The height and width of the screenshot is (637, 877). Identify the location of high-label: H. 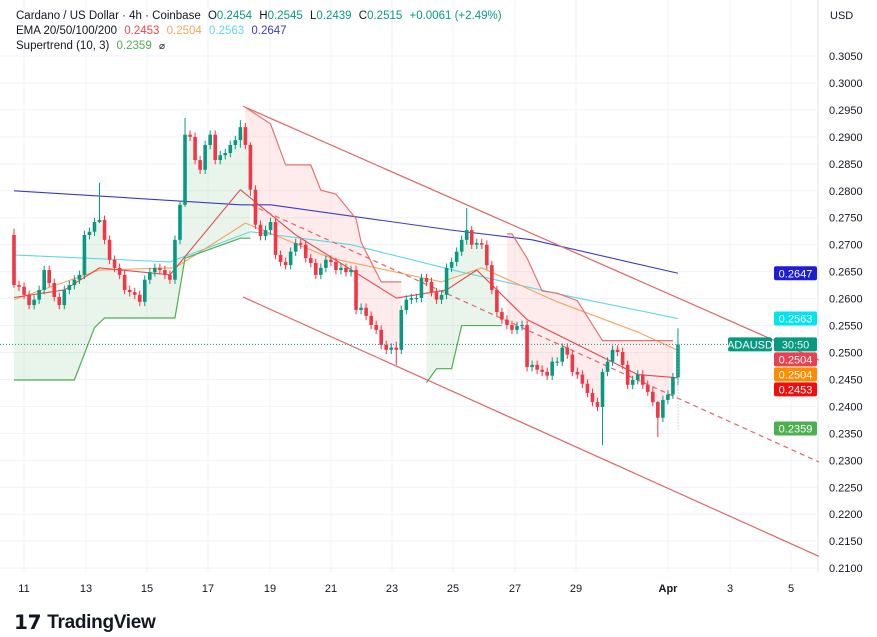
(263, 16).